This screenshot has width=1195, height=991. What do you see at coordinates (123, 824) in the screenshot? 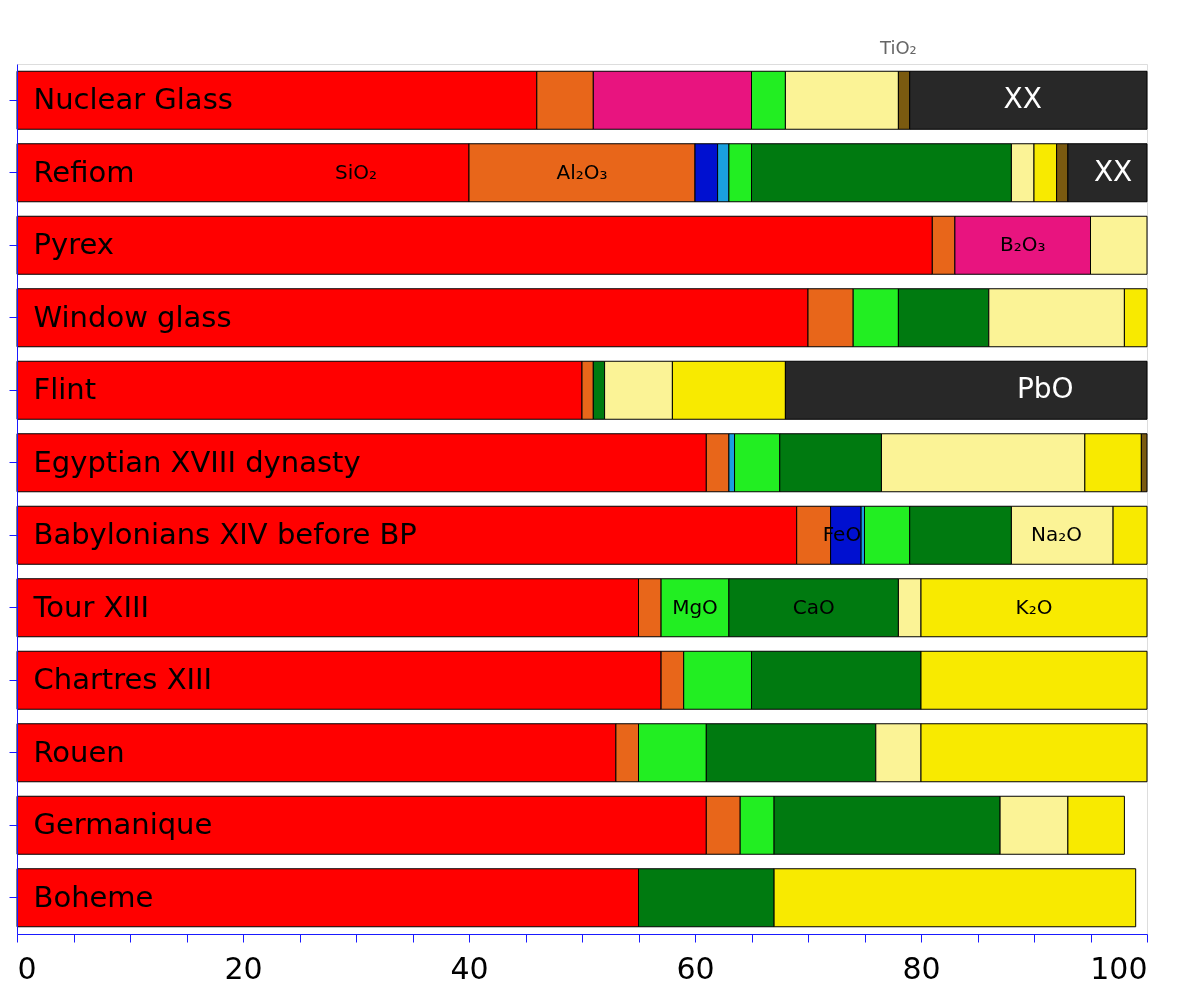
I see `y-tick-label: Germanique` at bounding box center [123, 824].